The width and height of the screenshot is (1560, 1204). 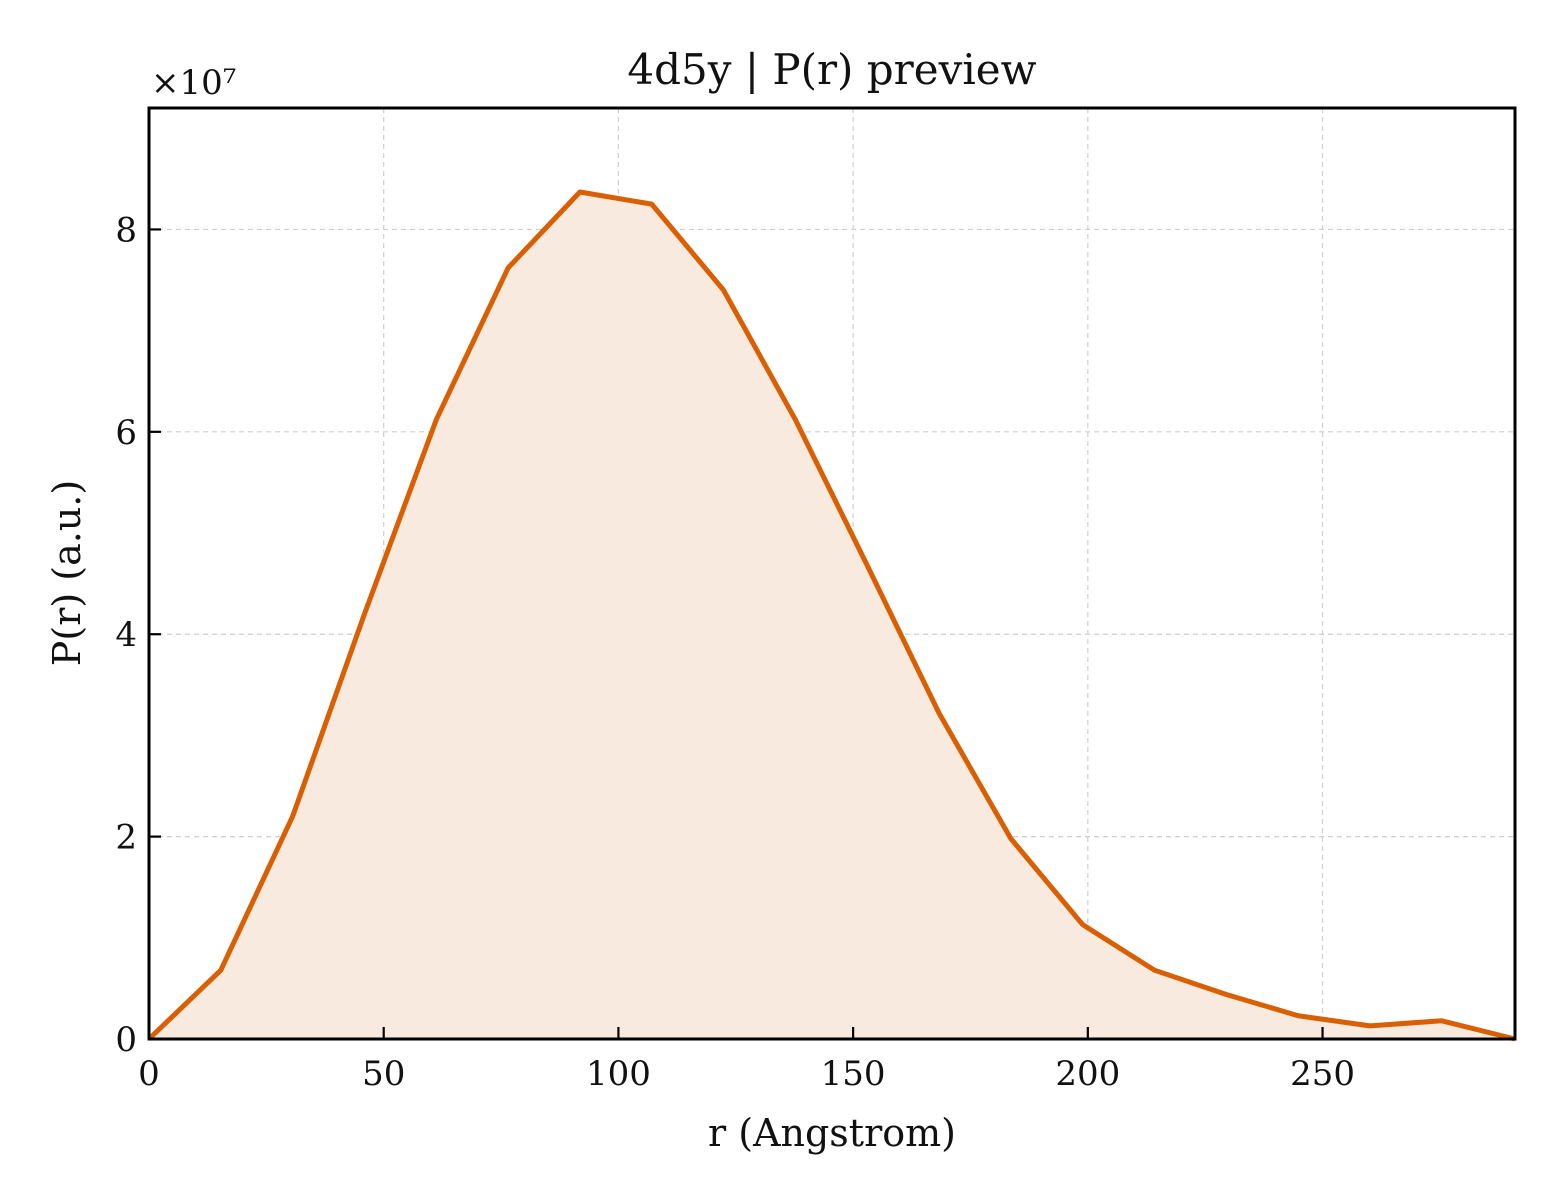 I want to click on x-axis-label: r (Angstrom), so click(x=832, y=1133).